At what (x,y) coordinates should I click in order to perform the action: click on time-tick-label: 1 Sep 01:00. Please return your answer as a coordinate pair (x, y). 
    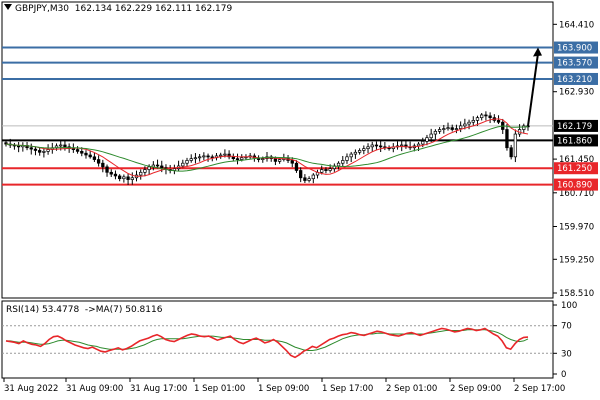
    Looking at the image, I should click on (219, 389).